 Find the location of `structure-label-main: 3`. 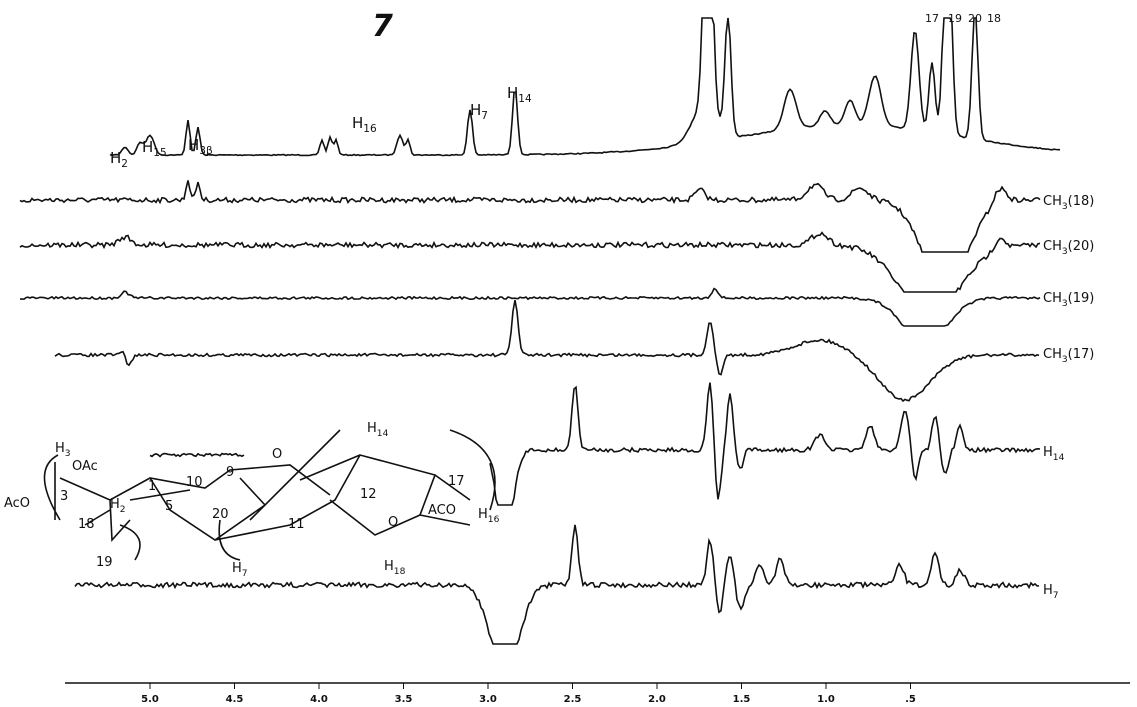

structure-label-main: 3 is located at coordinates (64, 496).